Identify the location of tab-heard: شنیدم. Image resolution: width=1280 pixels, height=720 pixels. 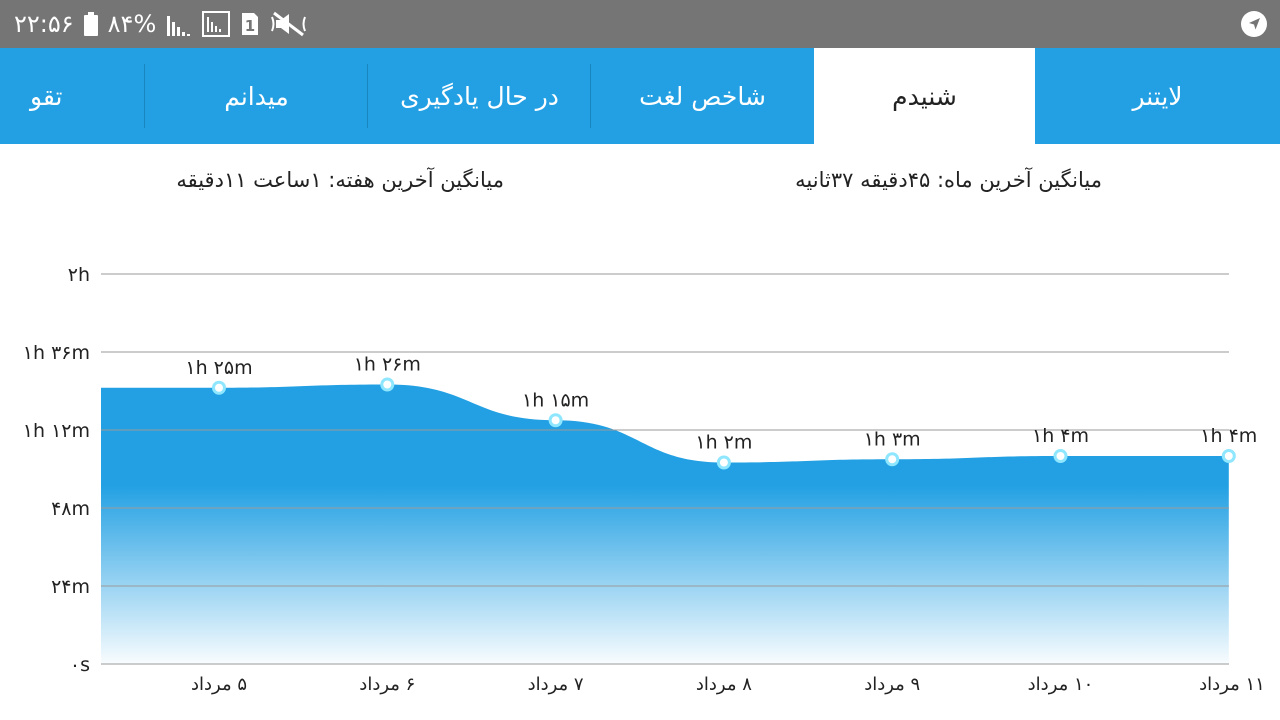
(924, 96).